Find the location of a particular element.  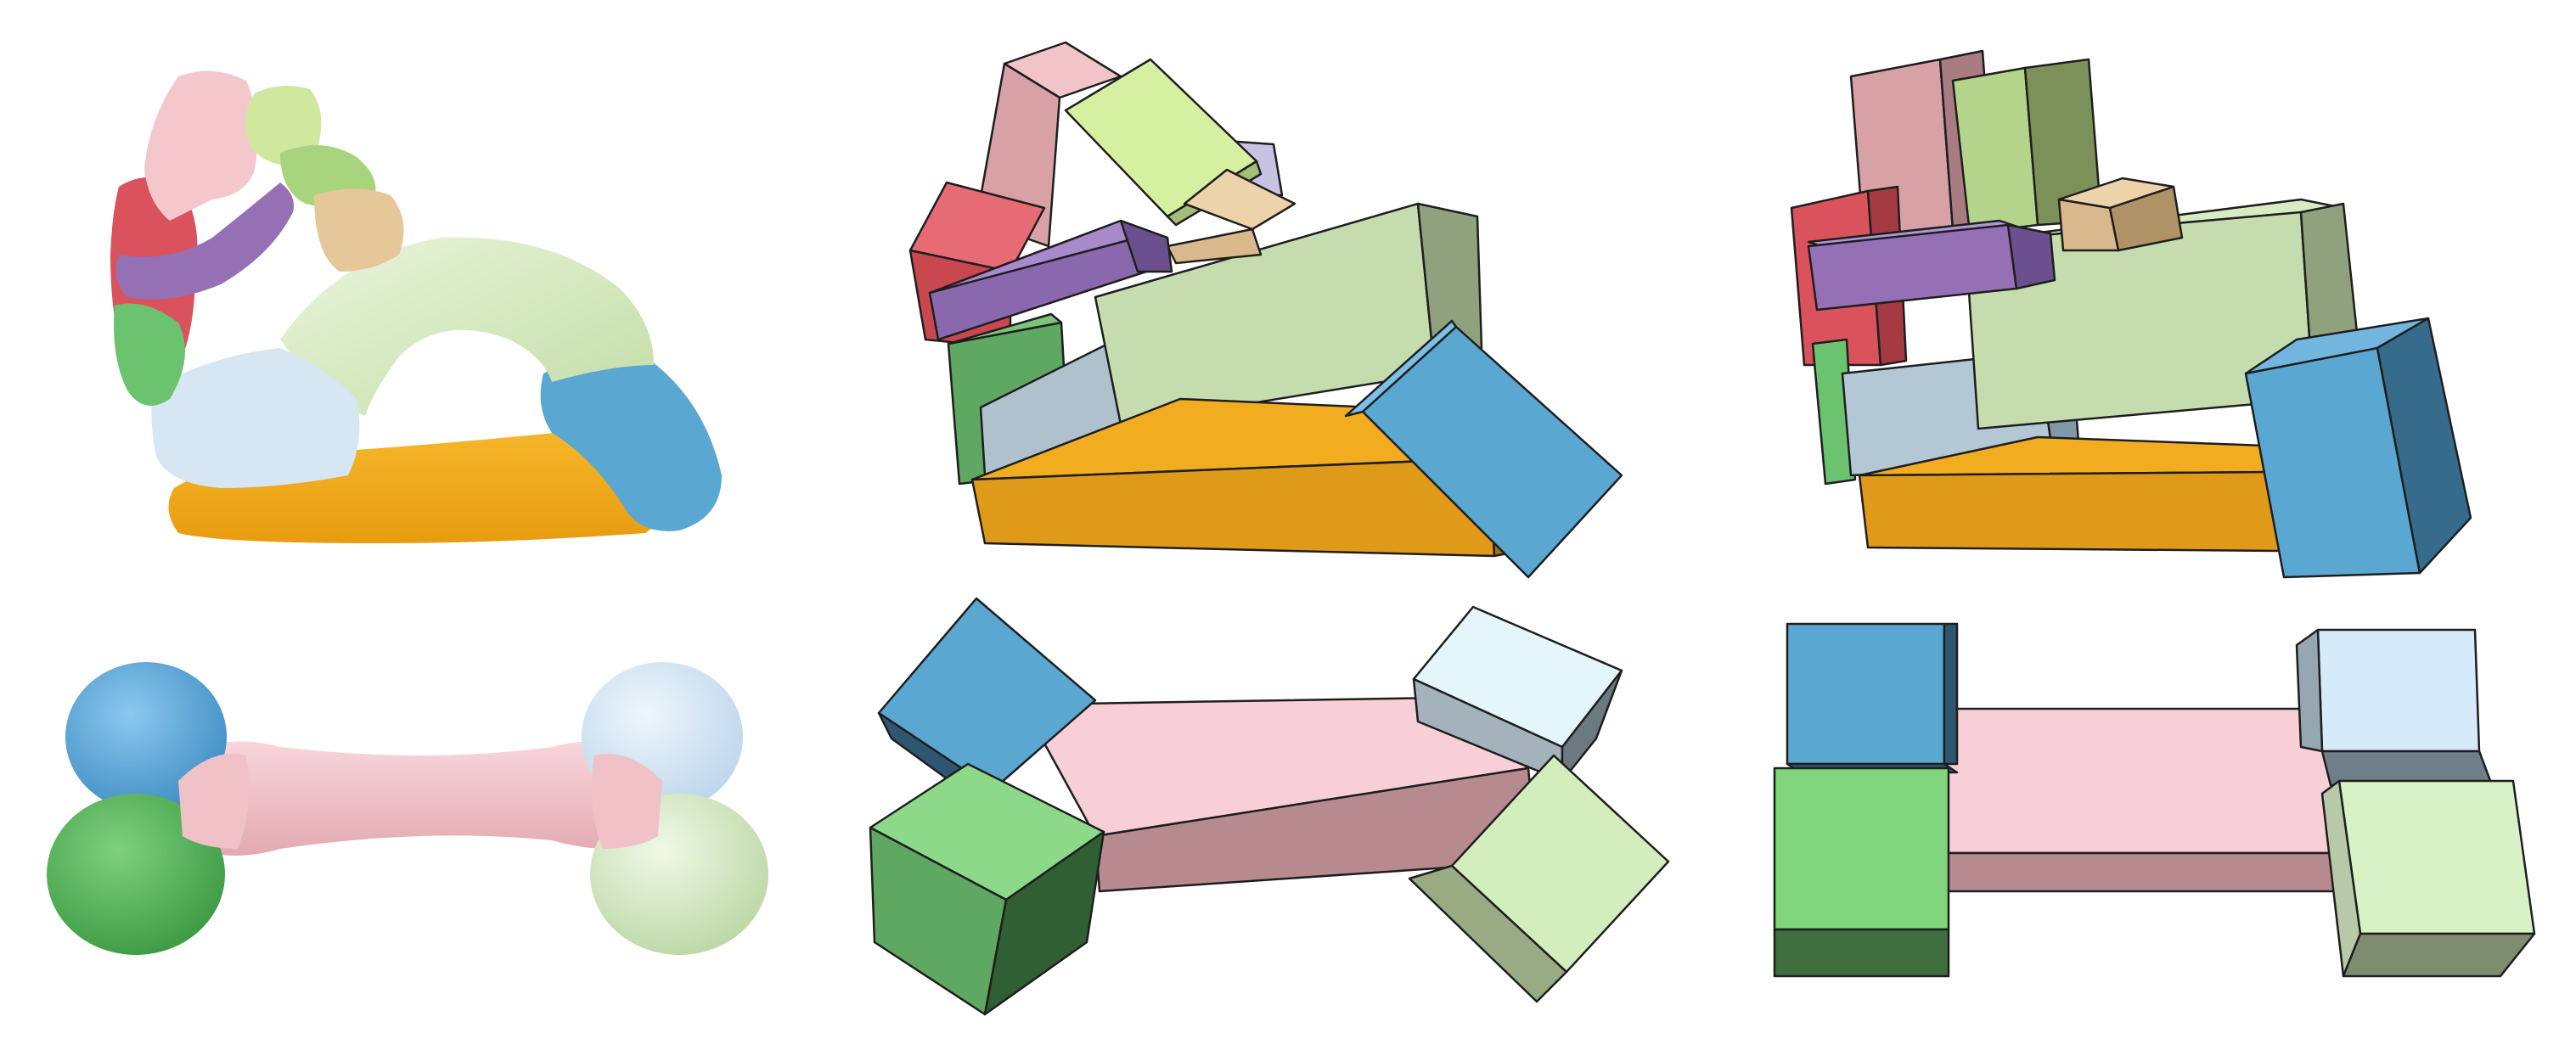

box-pale-bottom is located at coordinates (2438, 955).